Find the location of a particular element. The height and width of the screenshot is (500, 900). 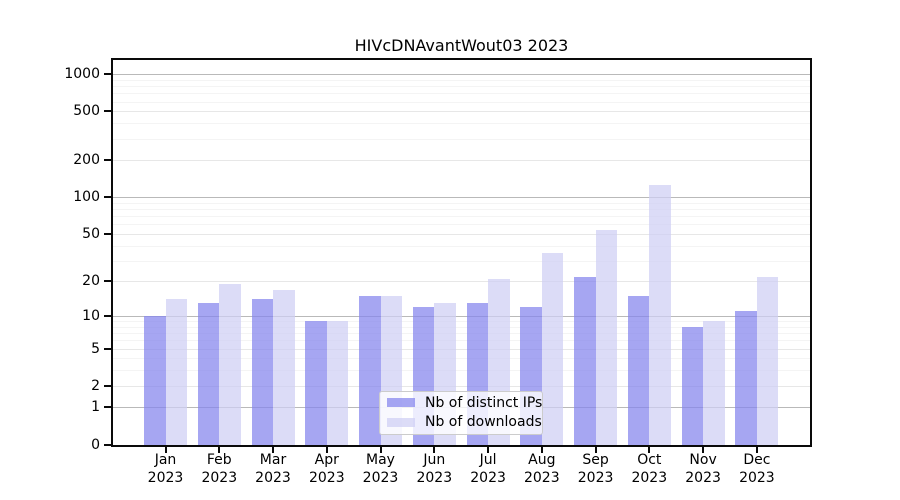

bar-ips-mar is located at coordinates (262, 372).